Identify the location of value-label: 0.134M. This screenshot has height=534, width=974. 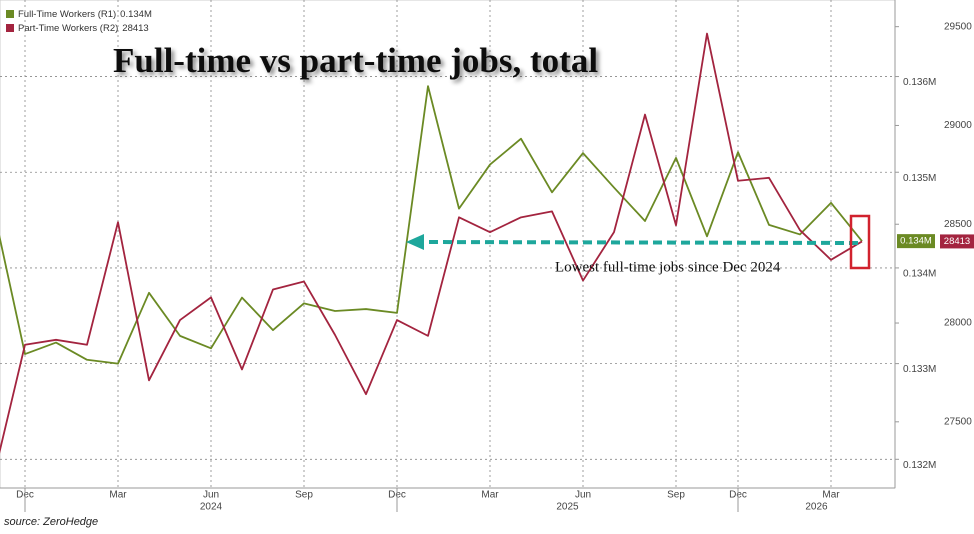
(916, 241).